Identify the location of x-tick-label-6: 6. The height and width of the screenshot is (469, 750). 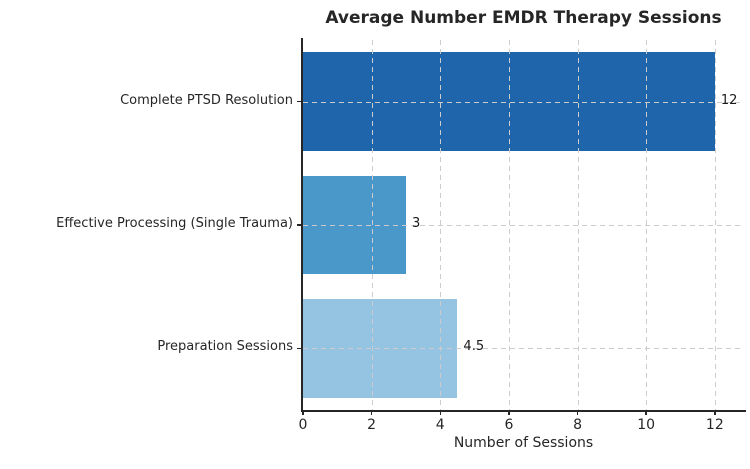
(509, 425).